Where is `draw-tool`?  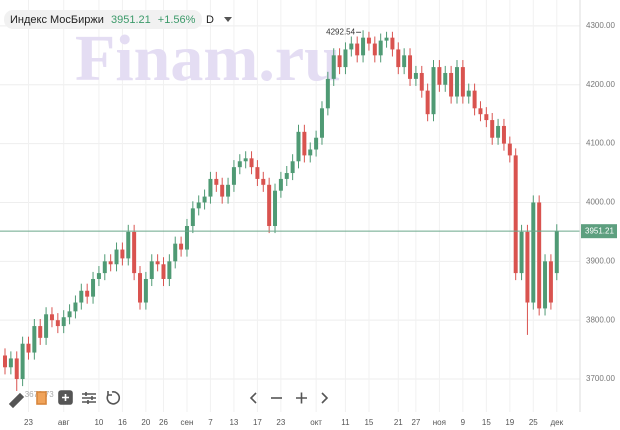
draw-tool is located at coordinates (16, 400).